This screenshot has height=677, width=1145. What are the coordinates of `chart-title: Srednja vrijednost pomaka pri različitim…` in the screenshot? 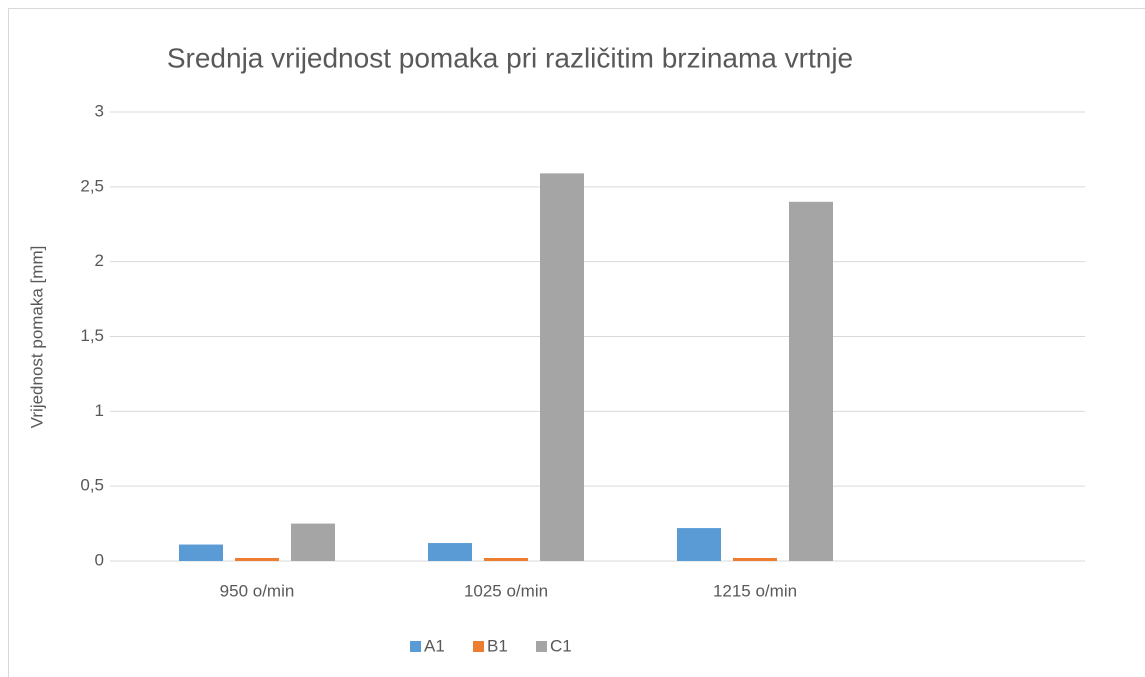 It's located at (510, 57).